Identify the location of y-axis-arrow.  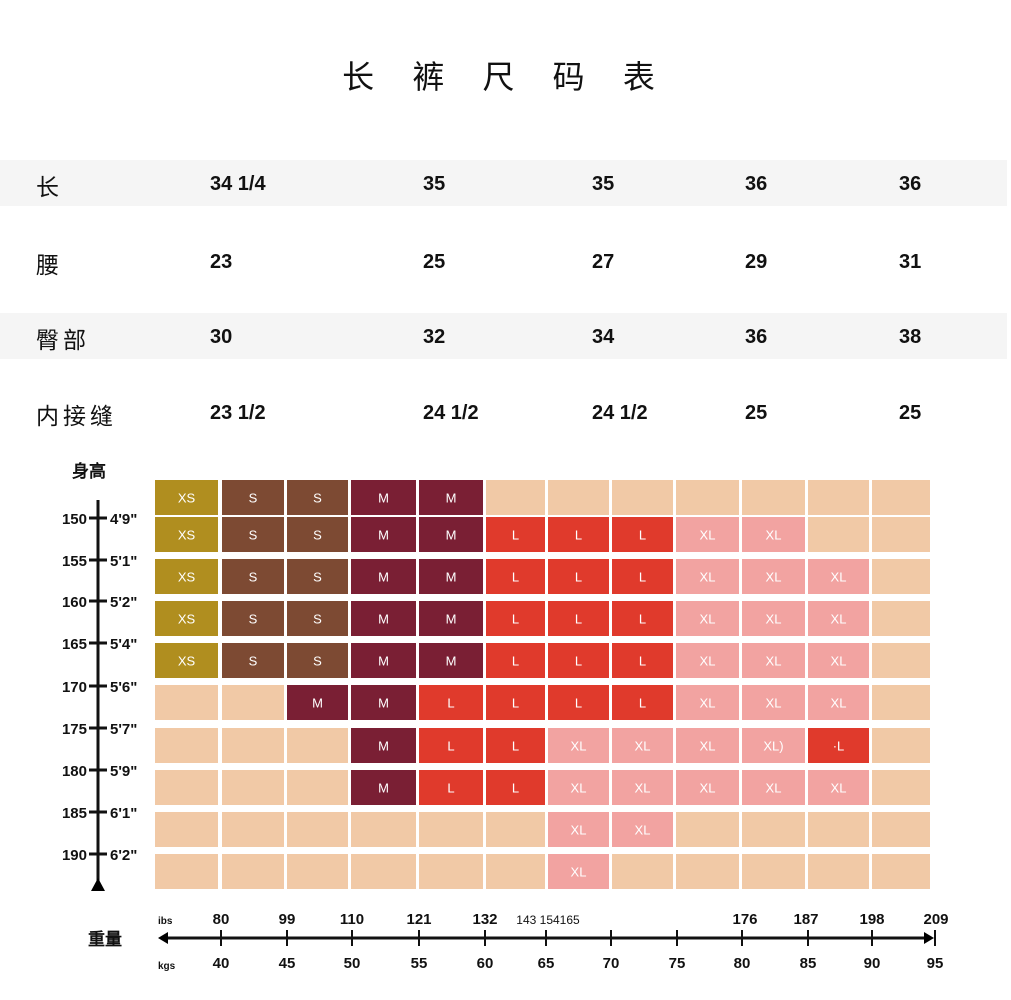
(98, 884).